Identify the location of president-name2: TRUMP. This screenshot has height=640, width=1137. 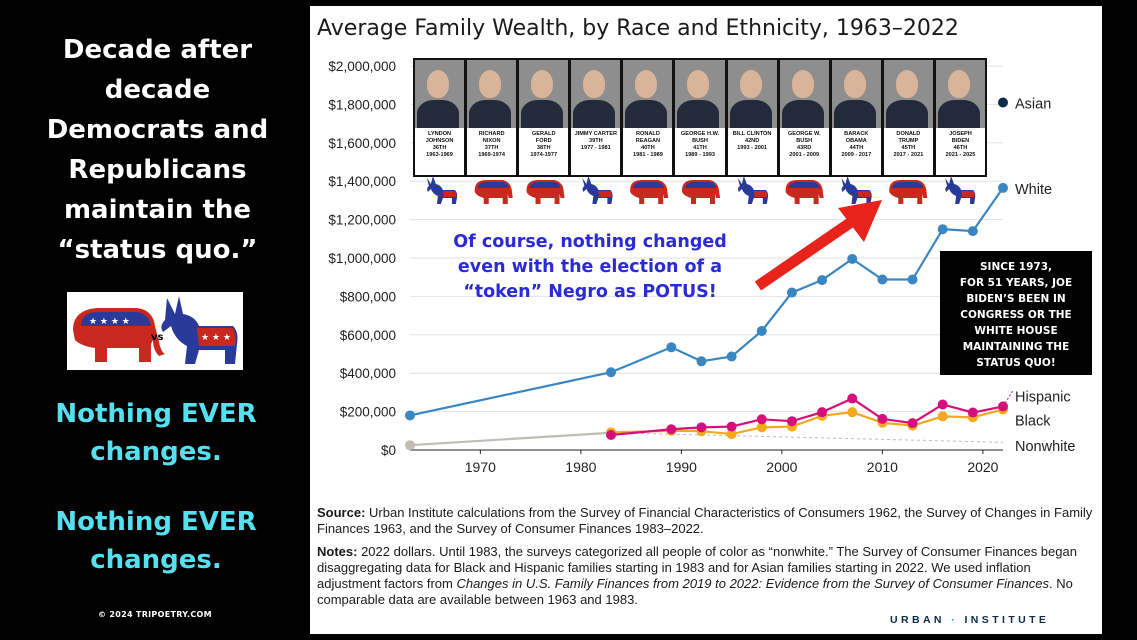
(908, 141).